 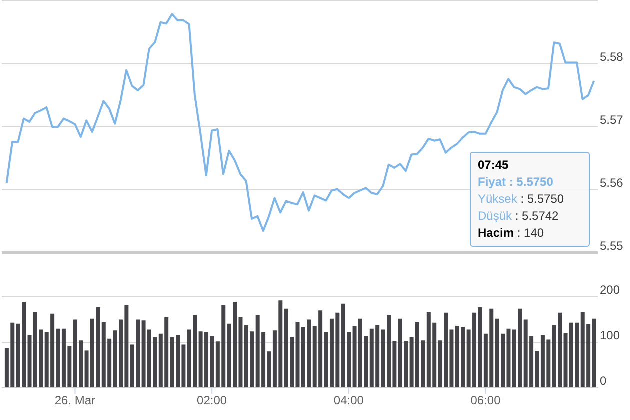 What do you see at coordinates (612, 120) in the screenshot?
I see `y-tick-label: 5.57` at bounding box center [612, 120].